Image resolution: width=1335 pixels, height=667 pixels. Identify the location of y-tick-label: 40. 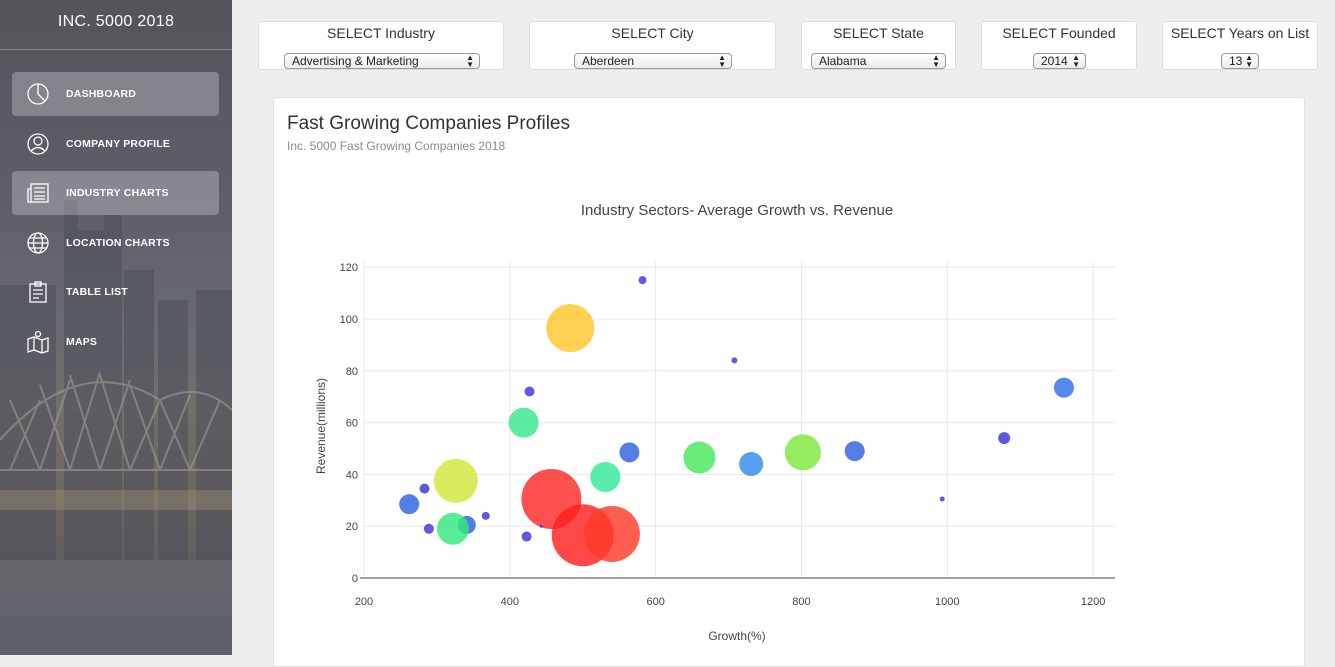
(352, 475).